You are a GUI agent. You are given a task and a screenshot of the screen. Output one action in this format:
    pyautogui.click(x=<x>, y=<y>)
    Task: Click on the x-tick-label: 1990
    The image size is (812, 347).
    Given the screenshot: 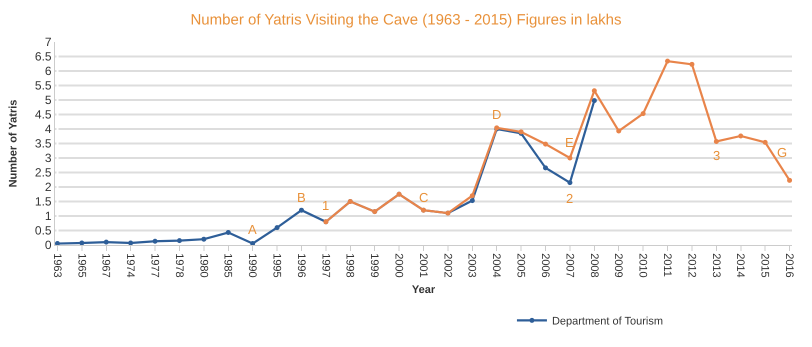 What is the action you would take?
    pyautogui.click(x=252, y=265)
    